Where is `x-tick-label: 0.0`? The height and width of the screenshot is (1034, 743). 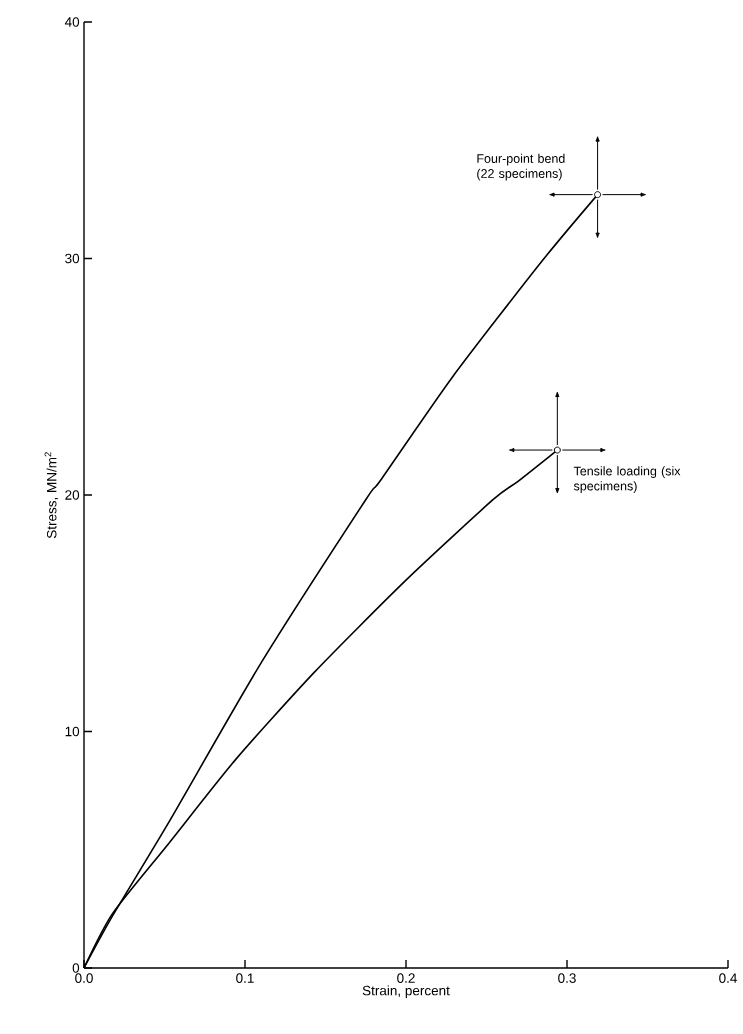
x-tick-label: 0.0 is located at coordinates (84, 978).